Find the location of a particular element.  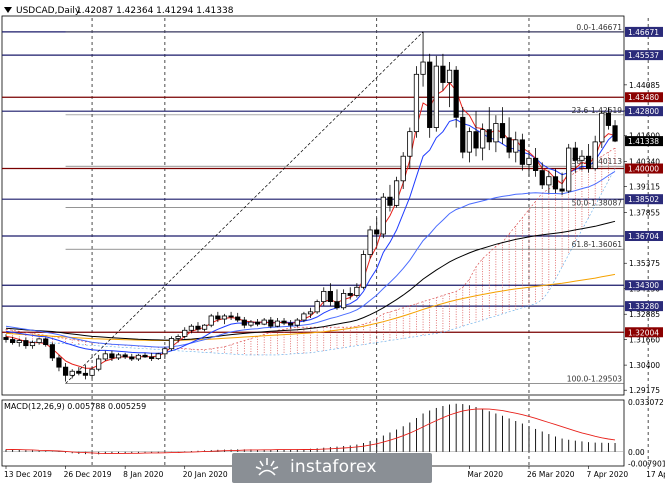

fib-label: 23.6-1.42619 is located at coordinates (597, 110).